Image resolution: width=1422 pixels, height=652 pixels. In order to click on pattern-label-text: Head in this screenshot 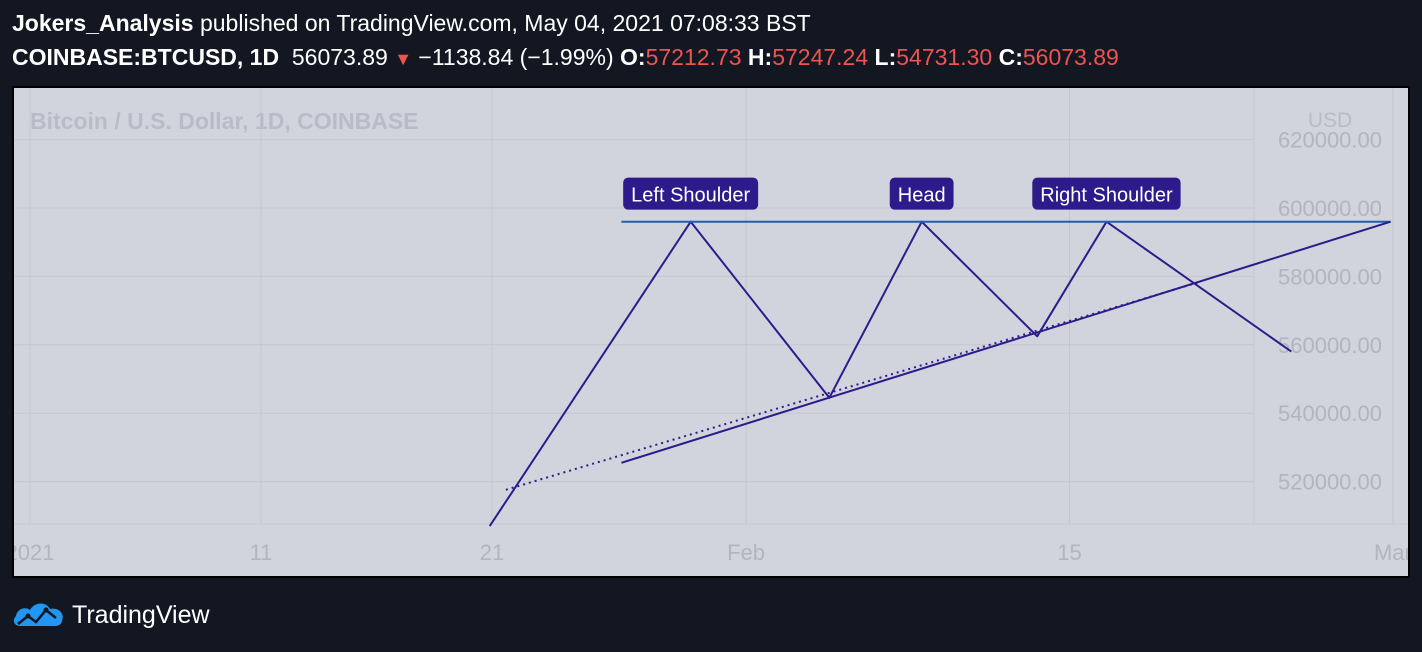, I will do `click(922, 196)`.